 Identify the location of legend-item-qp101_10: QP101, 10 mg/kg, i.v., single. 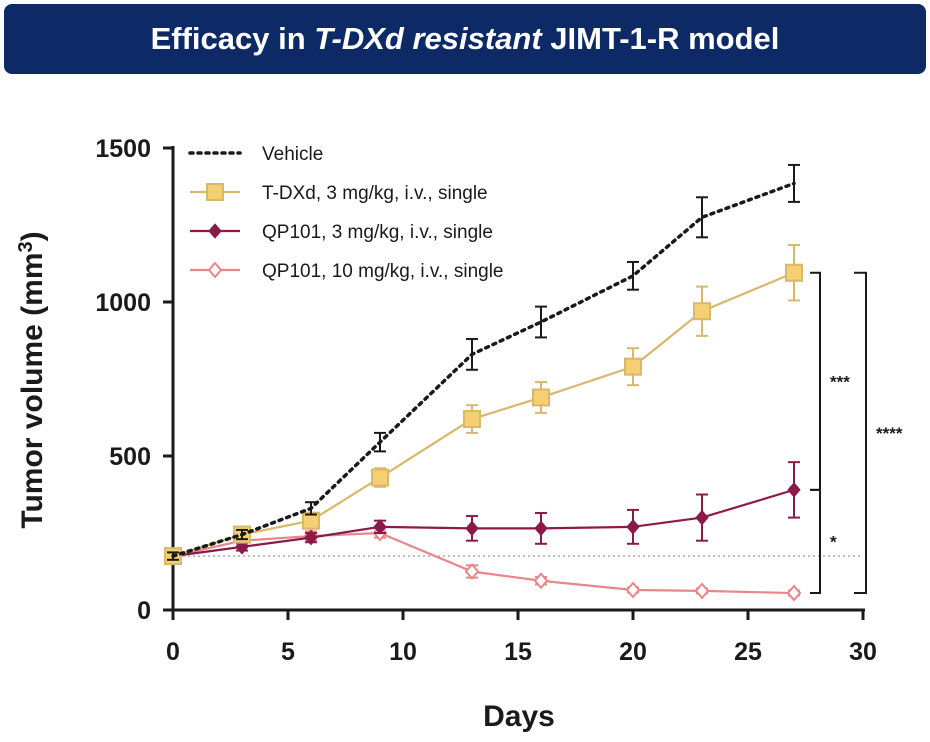
(347, 271).